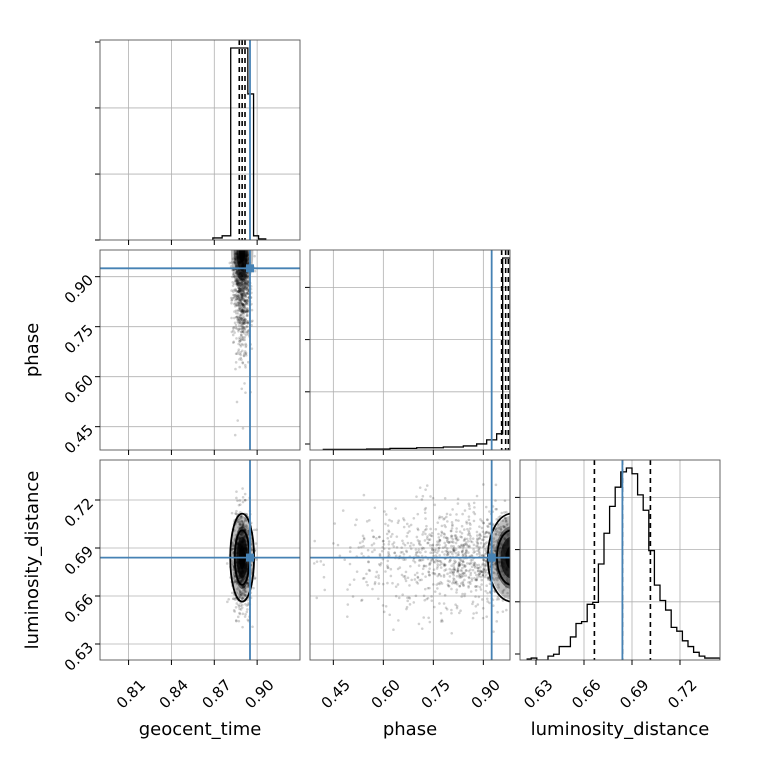 The image size is (760, 760). Describe the element at coordinates (174, 694) in the screenshot. I see `x-tick-label: 0.84` at that location.